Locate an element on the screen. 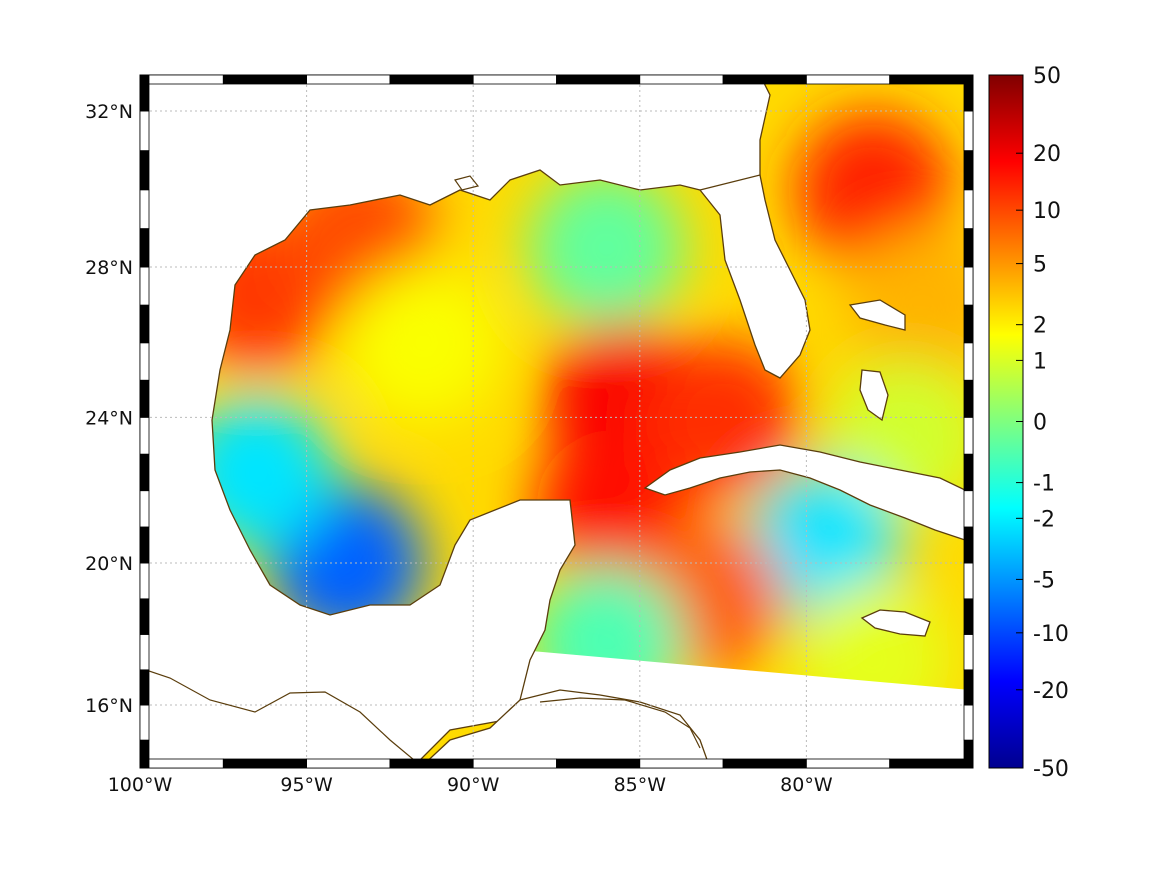 The height and width of the screenshot is (875, 1167). colorbar-tick-label: -50 is located at coordinates (1051, 769).